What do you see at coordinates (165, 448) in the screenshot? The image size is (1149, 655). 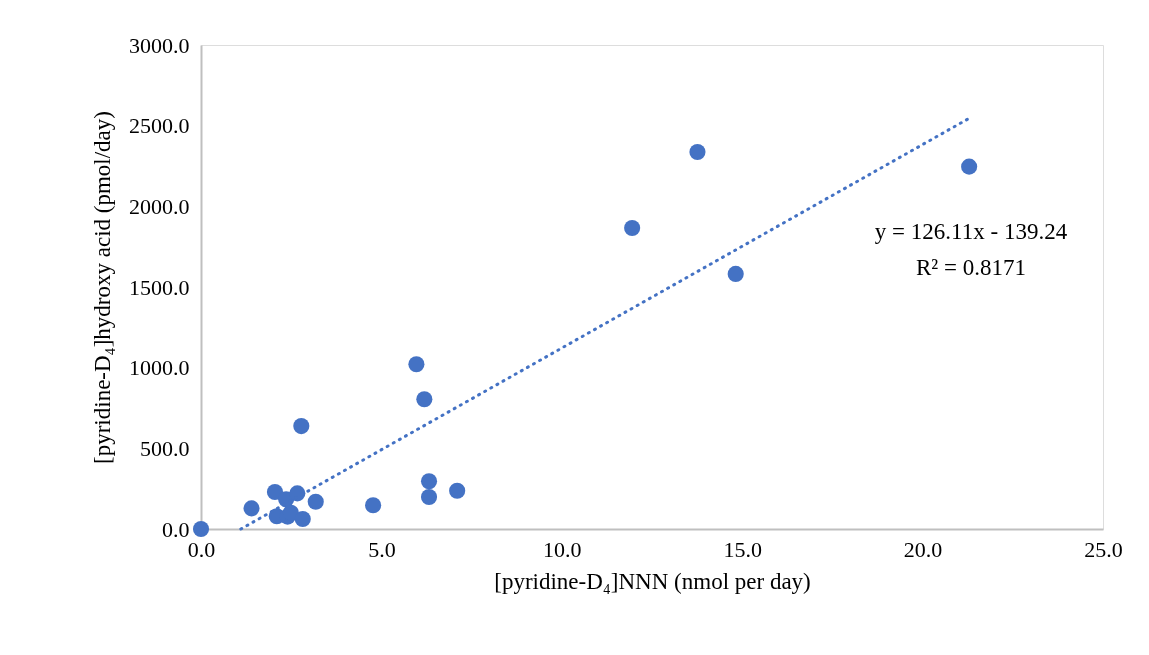 I see `y-tick-label: 500.0` at bounding box center [165, 448].